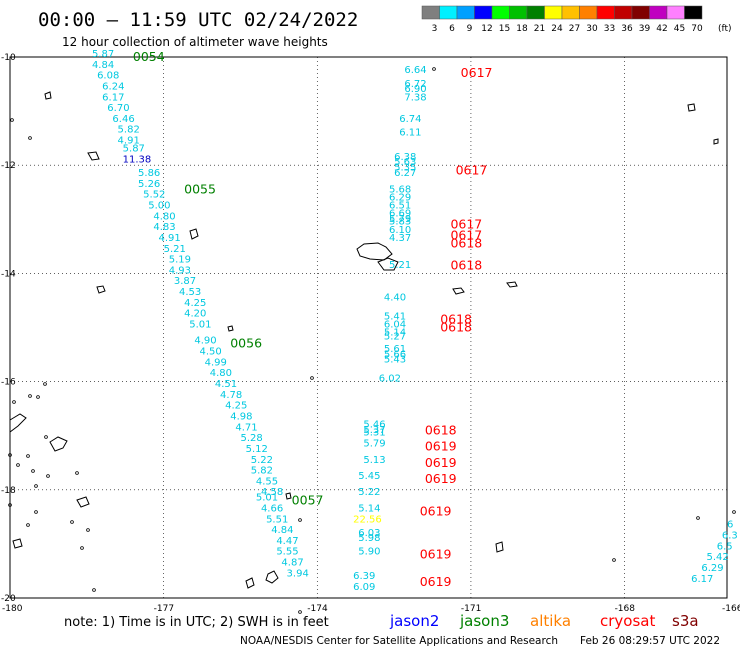 This screenshot has width=740, height=650. I want to click on swh-value: 4.83, so click(164, 227).